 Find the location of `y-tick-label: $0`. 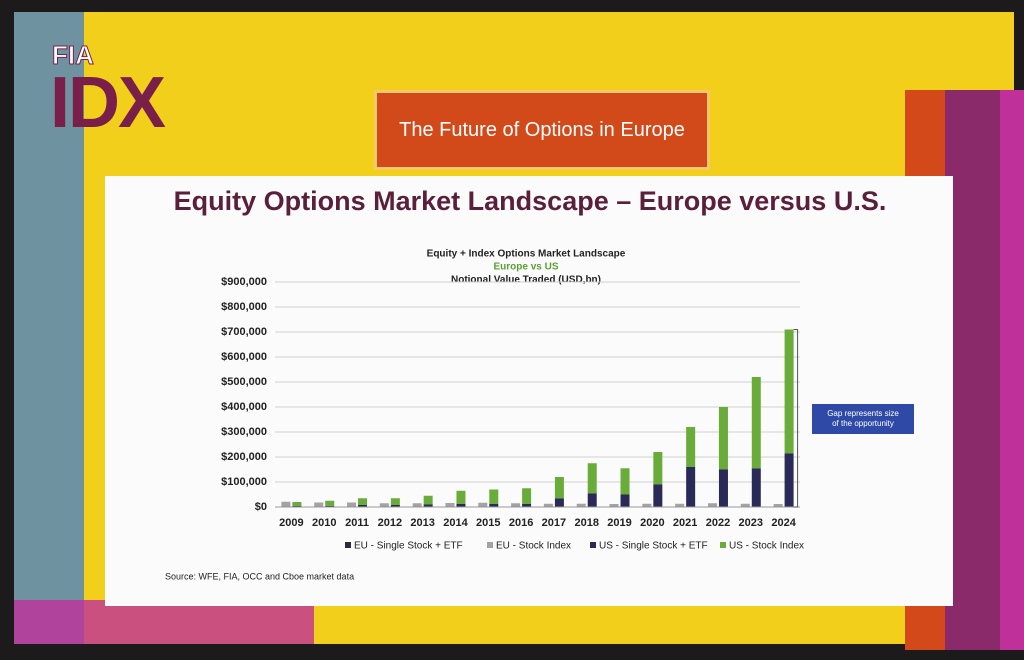

y-tick-label: $0 is located at coordinates (261, 507).